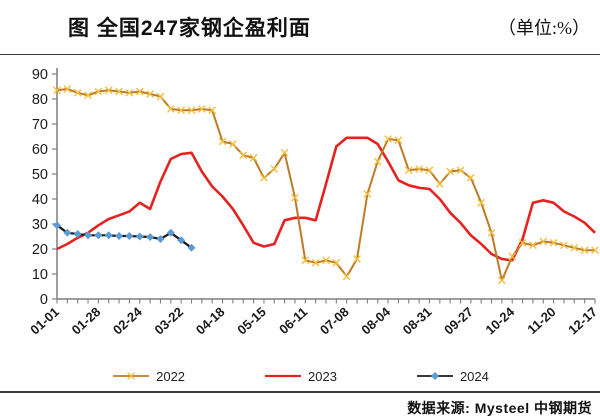  What do you see at coordinates (293, 320) in the screenshot?
I see `x-tick-label: 06-11` at bounding box center [293, 320].